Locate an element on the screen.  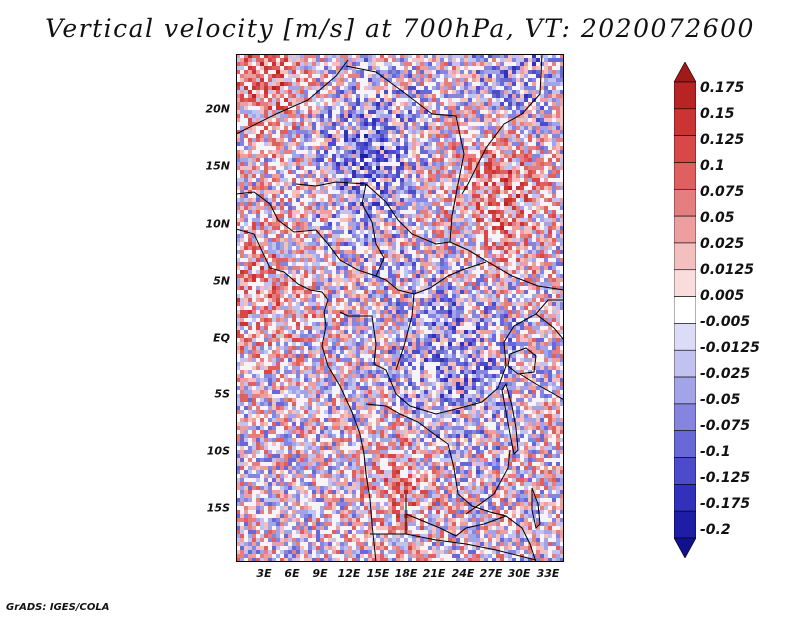
lon-label: 15E is located at coordinates (378, 573).